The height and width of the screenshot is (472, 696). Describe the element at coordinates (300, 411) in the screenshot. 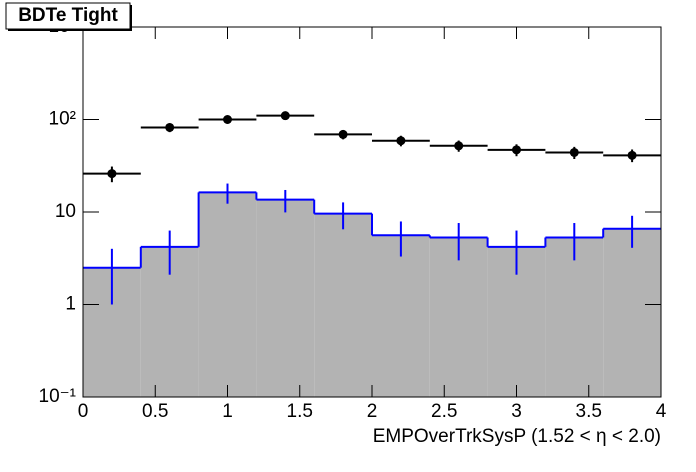

I see `x-tick-label: 1.5` at that location.